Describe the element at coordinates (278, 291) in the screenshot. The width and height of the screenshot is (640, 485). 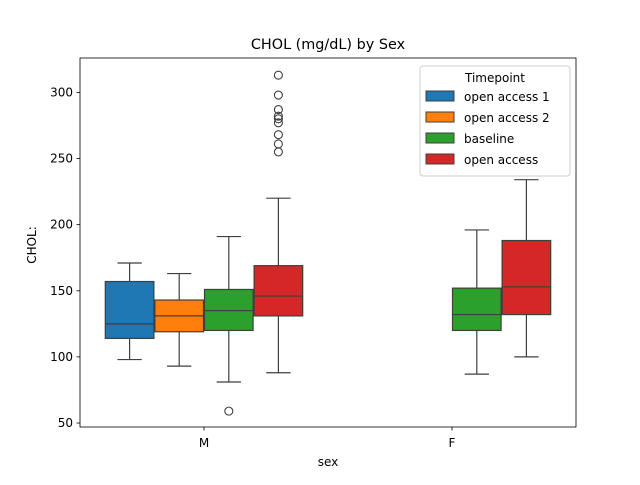
I see `box-open-access-M` at that location.